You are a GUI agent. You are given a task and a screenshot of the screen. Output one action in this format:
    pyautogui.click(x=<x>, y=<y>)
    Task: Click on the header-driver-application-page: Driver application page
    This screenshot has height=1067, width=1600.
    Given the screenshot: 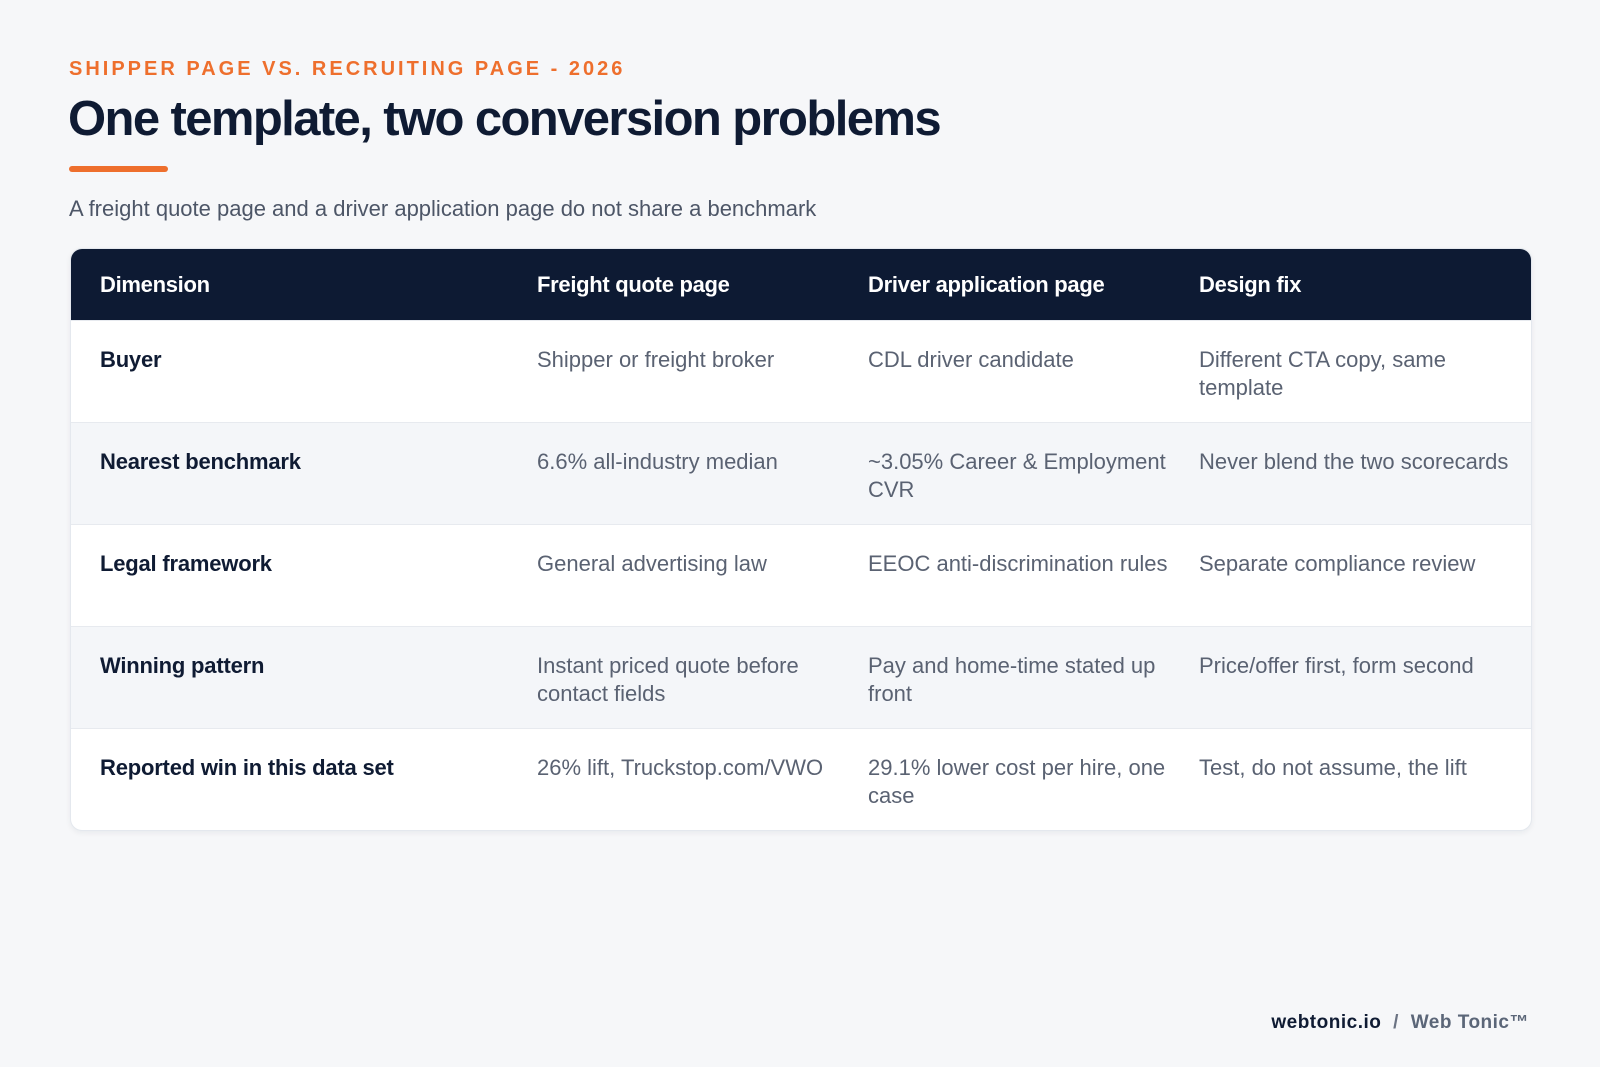 What is the action you would take?
    pyautogui.click(x=986, y=284)
    